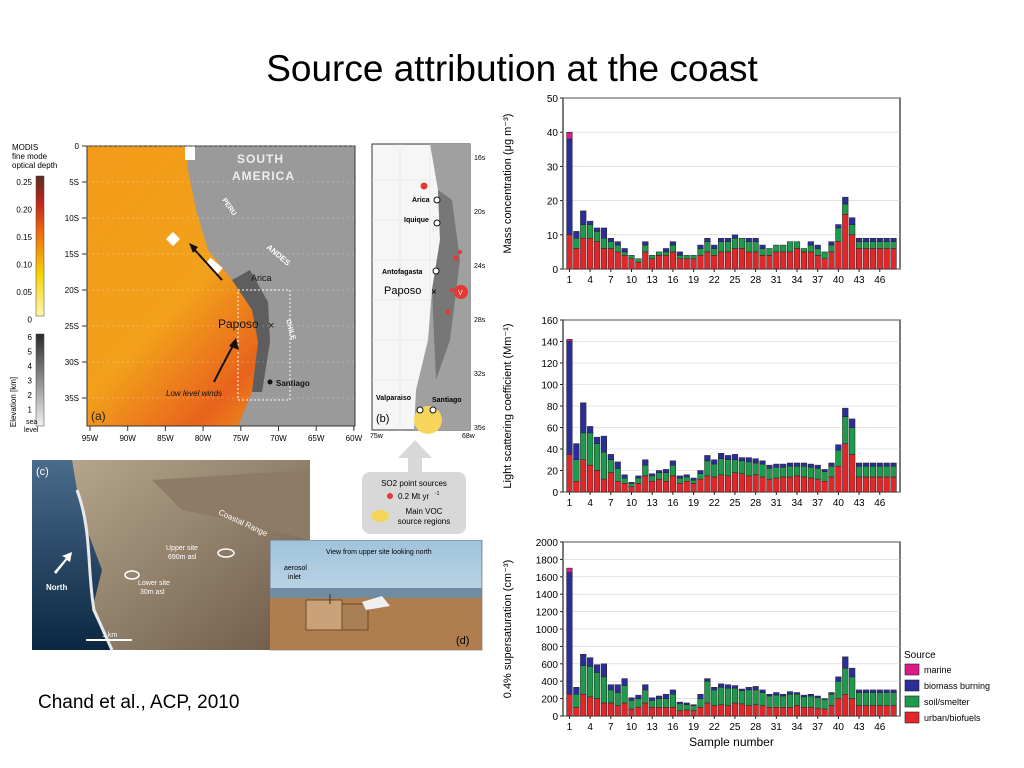 Image resolution: width=1024 pixels, height=768 pixels. Describe the element at coordinates (446, 285) in the screenshot. I see `map-b-andes` at that location.